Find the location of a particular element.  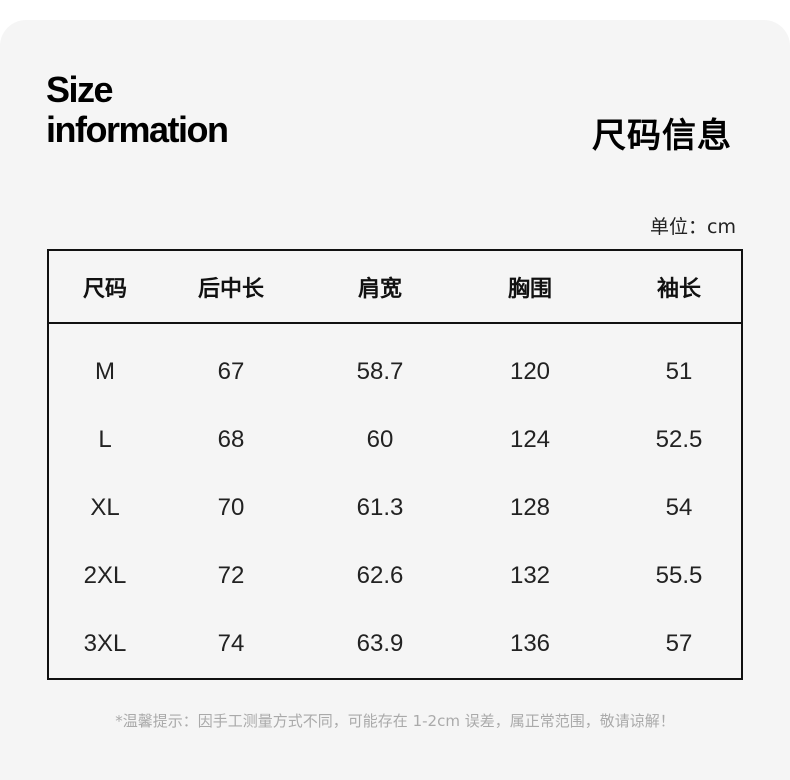

table-cell: 62.6 is located at coordinates (380, 575).